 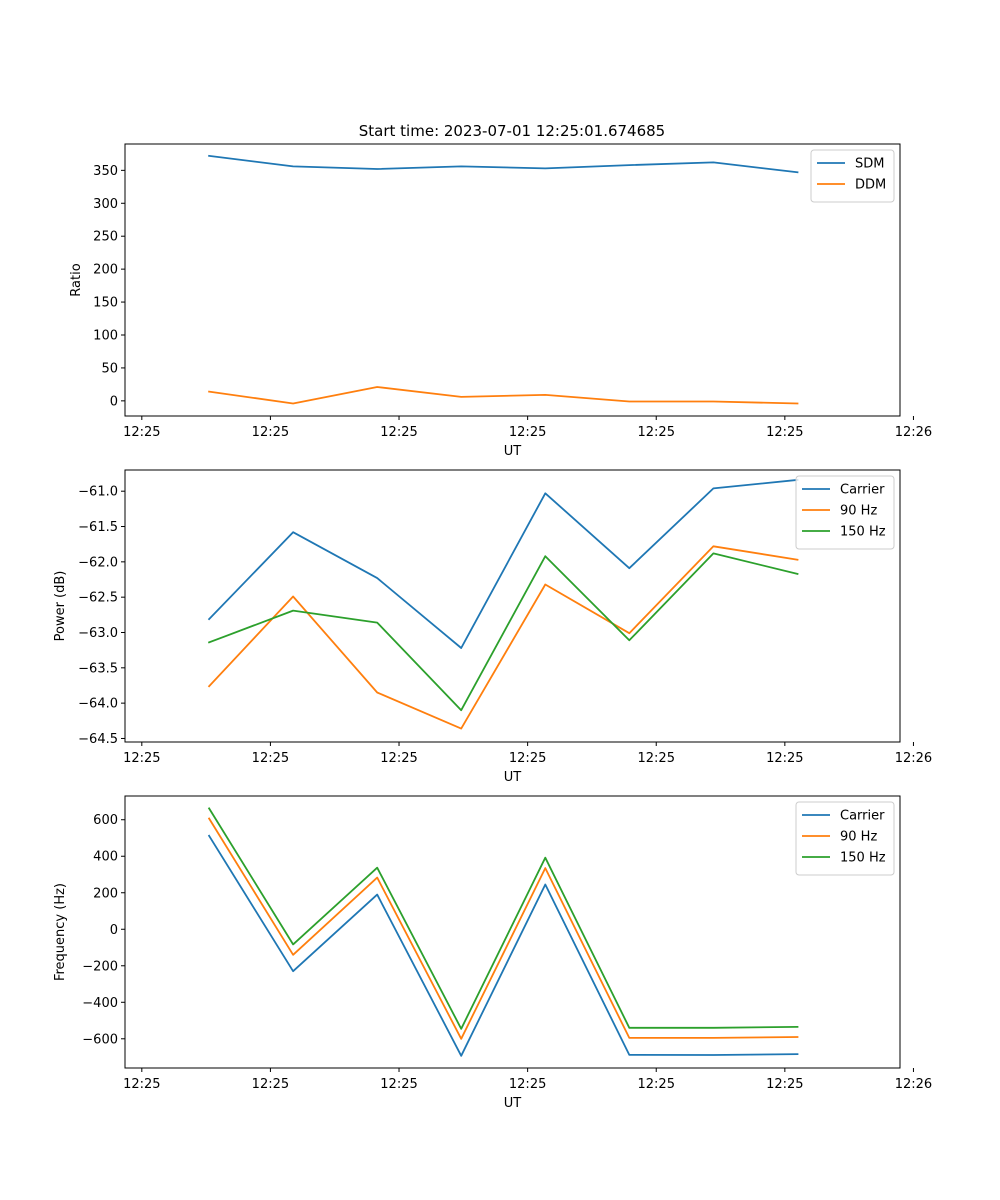 What do you see at coordinates (105, 171) in the screenshot?
I see `chart-1-y-tick-label-8: 350` at bounding box center [105, 171].